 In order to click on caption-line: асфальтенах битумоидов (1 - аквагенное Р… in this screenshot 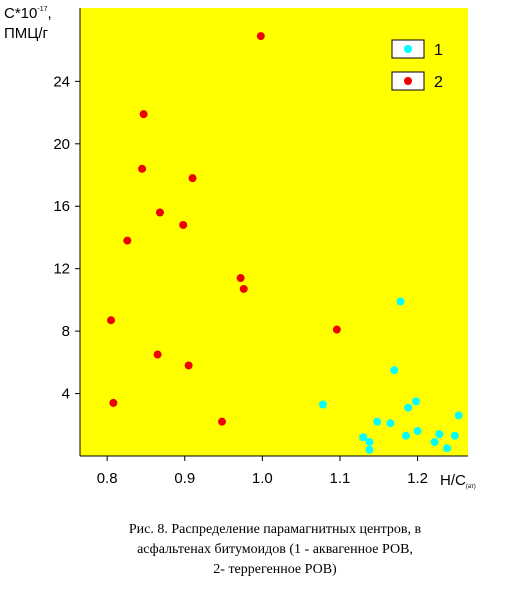, I will do `click(275, 549)`.